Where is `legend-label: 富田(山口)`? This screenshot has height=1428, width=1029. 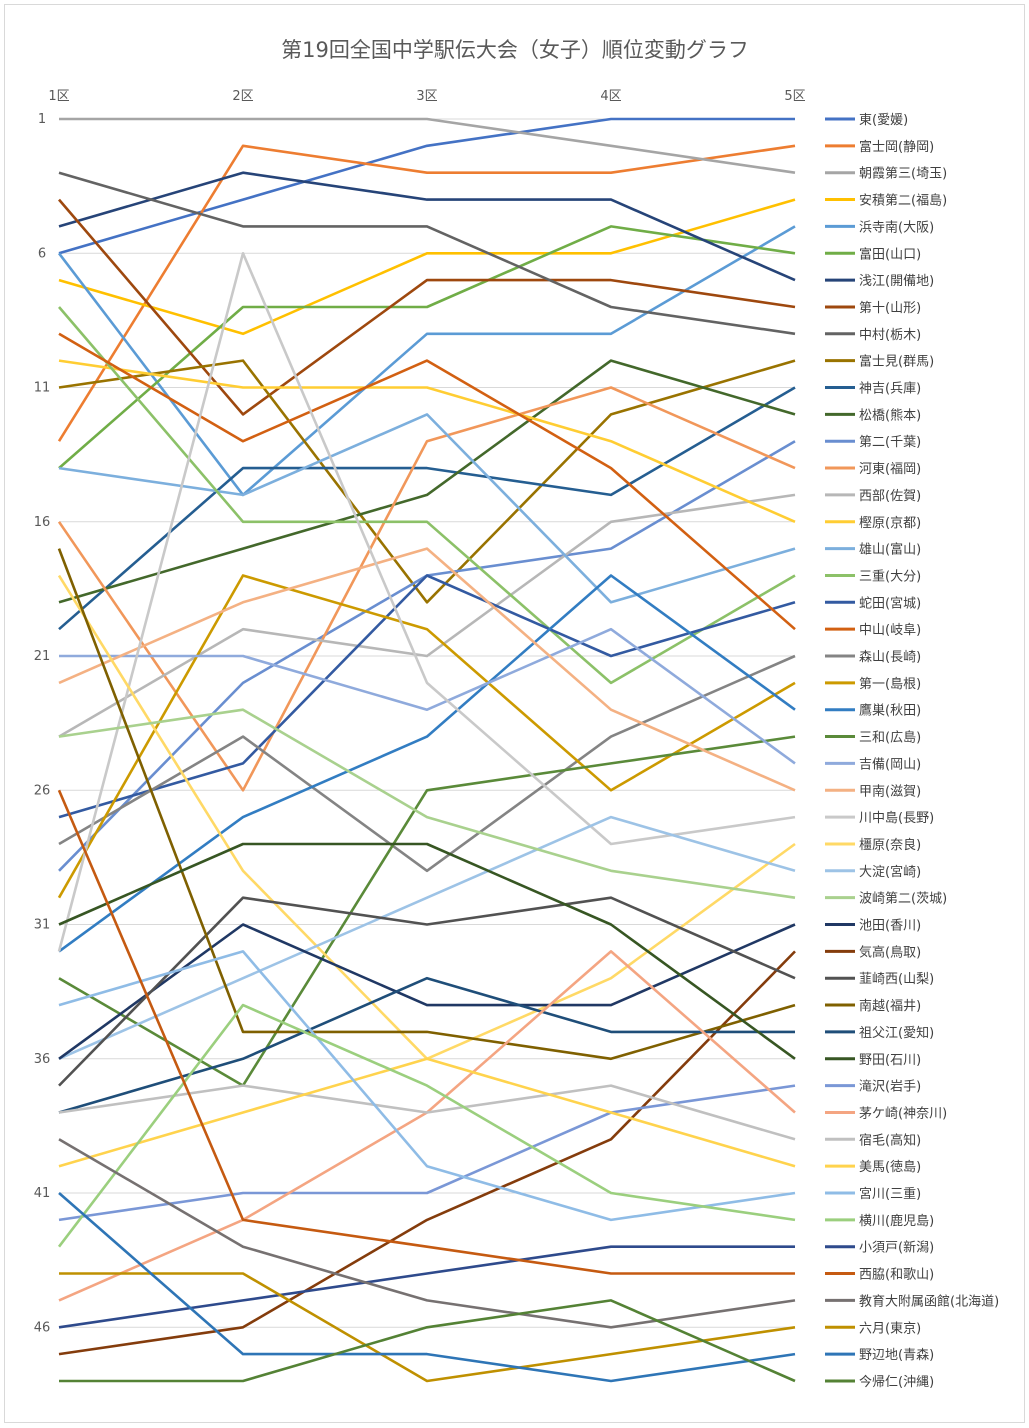
legend-label: 富田(山口) is located at coordinates (890, 254).